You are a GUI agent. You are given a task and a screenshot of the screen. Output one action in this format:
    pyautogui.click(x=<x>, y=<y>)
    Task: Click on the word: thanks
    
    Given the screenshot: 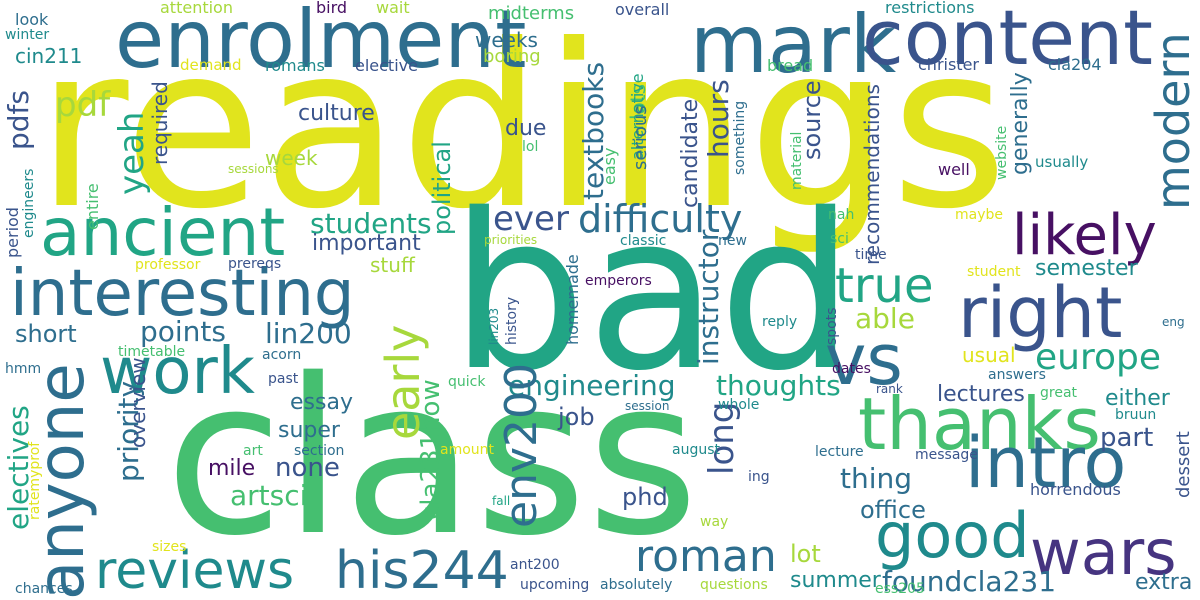 What is the action you would take?
    pyautogui.click(x=979, y=424)
    